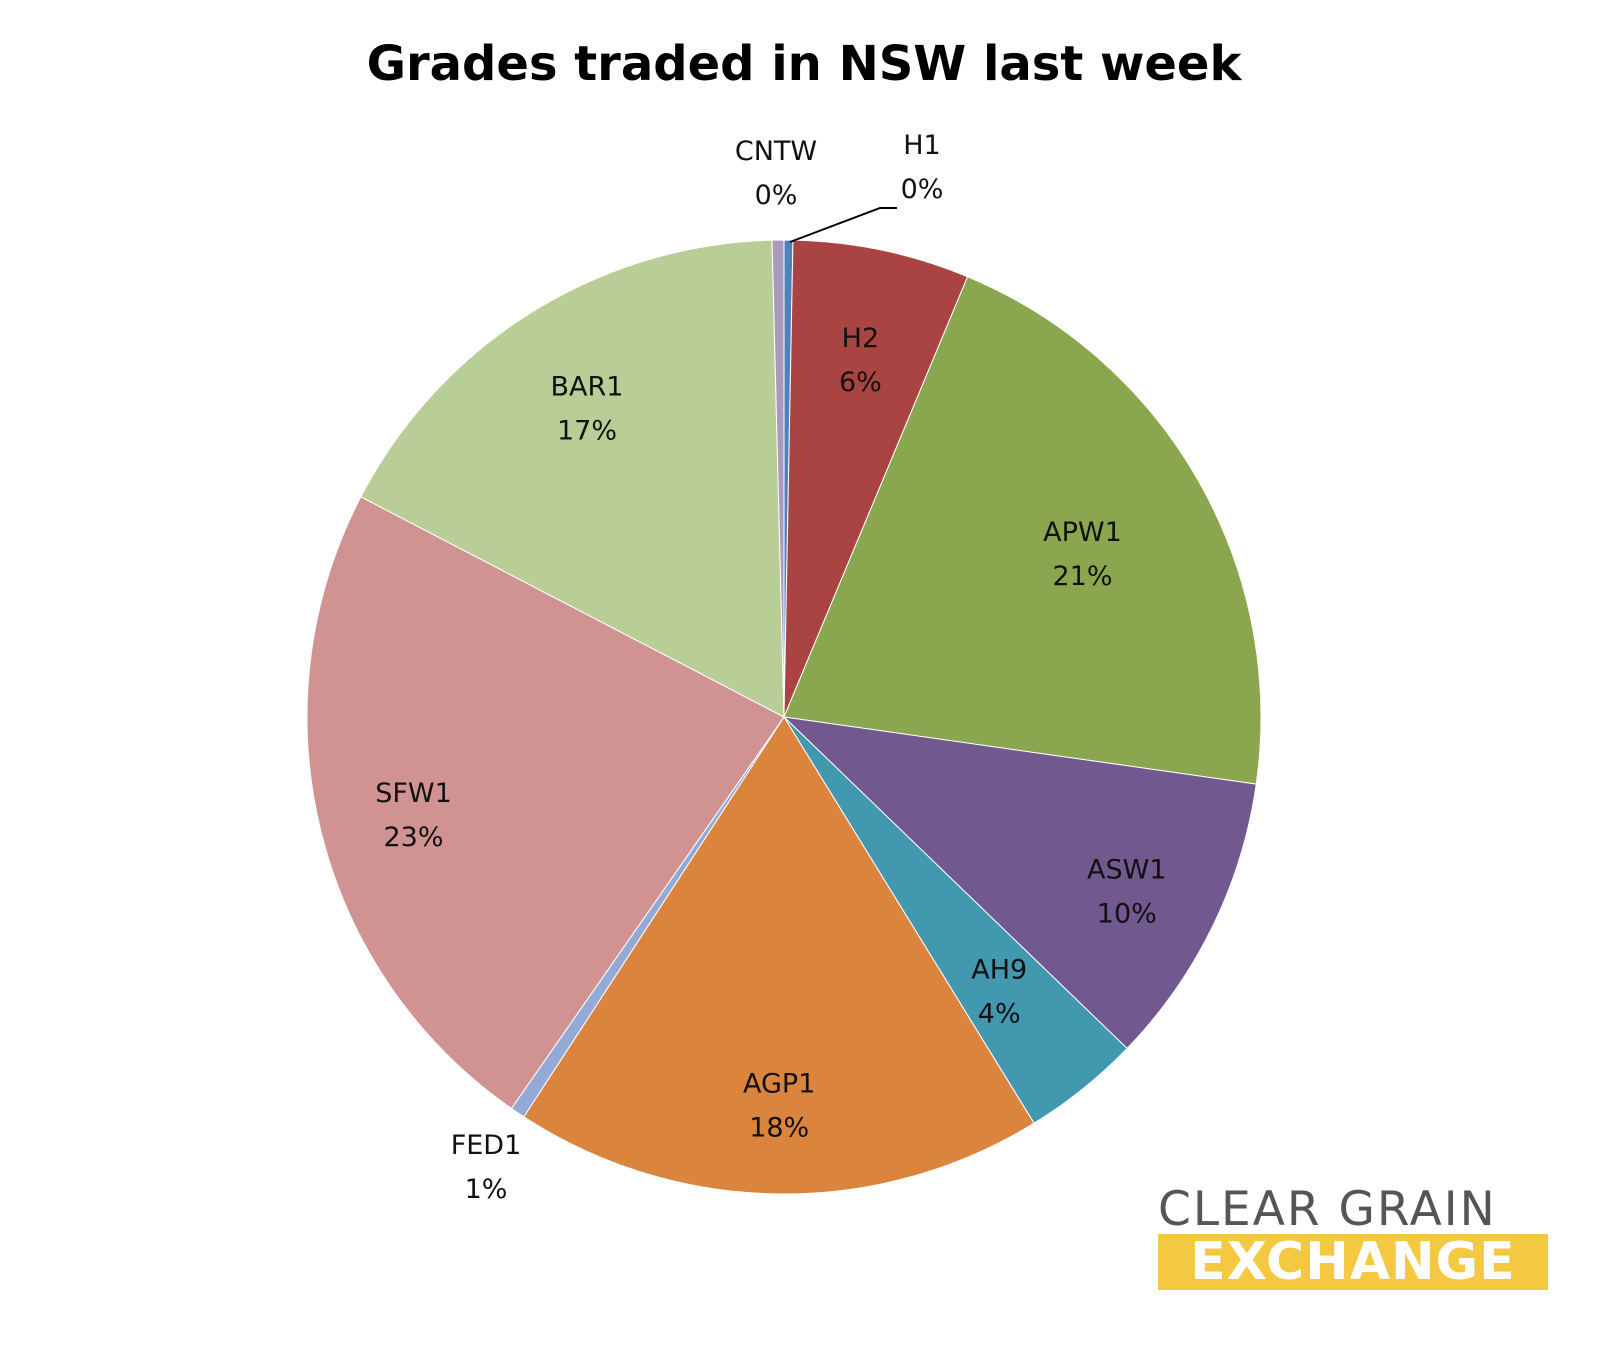  I want to click on slice-percent-apw1: 21%, so click(1082, 576).